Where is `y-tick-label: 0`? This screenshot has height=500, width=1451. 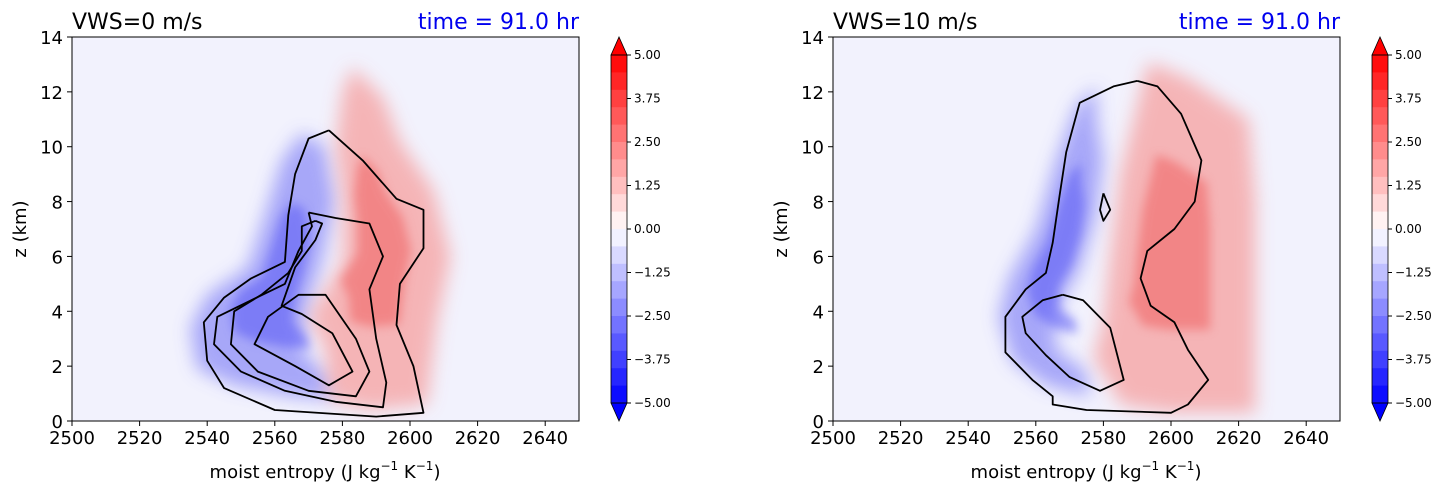
y-tick-label: 0 is located at coordinates (818, 422).